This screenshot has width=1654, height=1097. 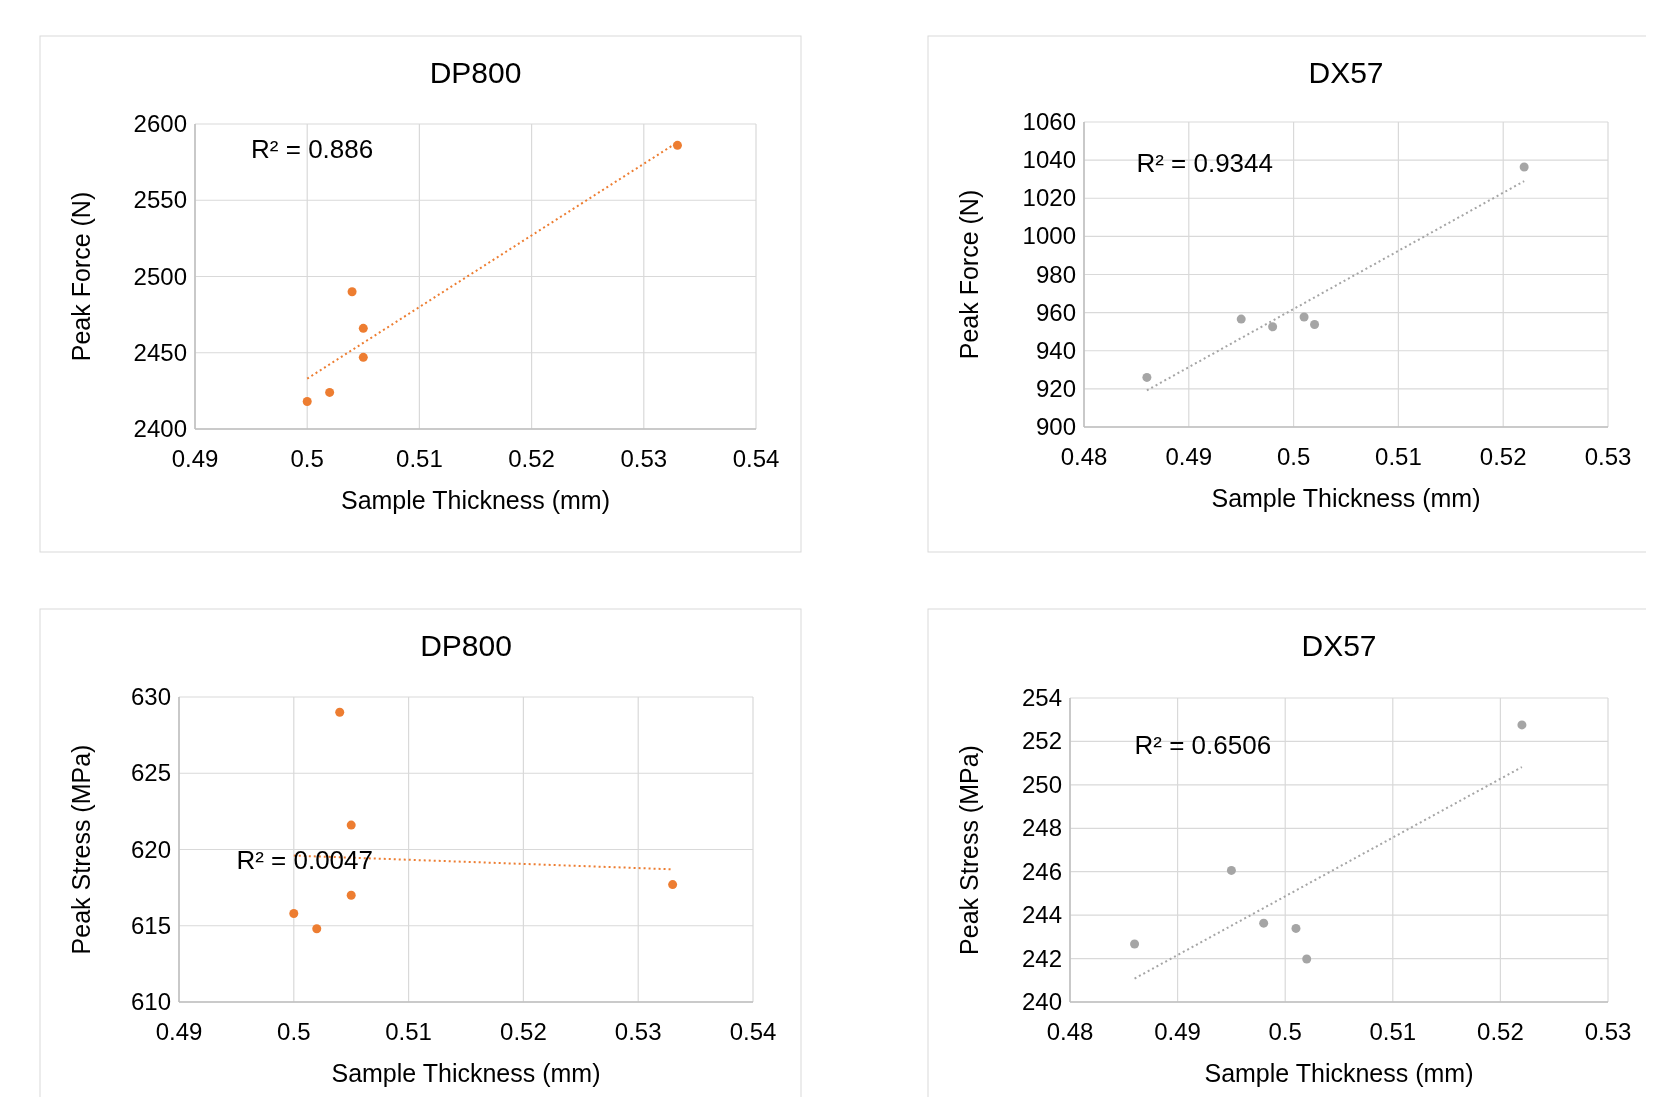 I want to click on y-tick-label: 980, so click(x=1055, y=274).